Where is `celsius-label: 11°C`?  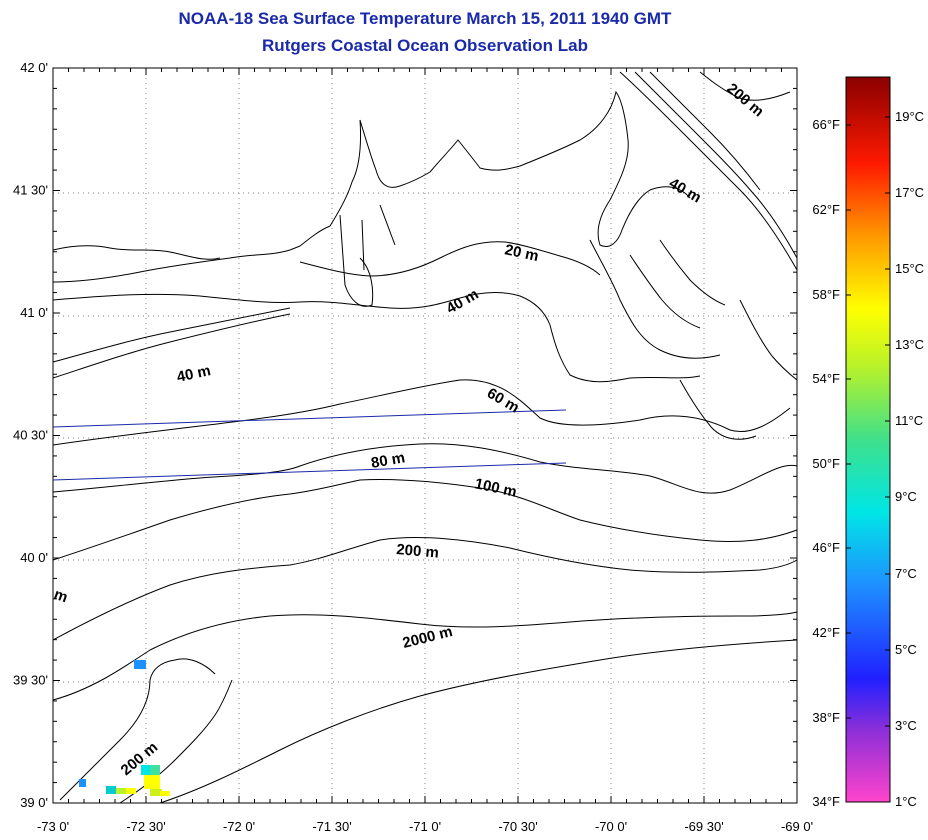
celsius-label: 11°C is located at coordinates (909, 420).